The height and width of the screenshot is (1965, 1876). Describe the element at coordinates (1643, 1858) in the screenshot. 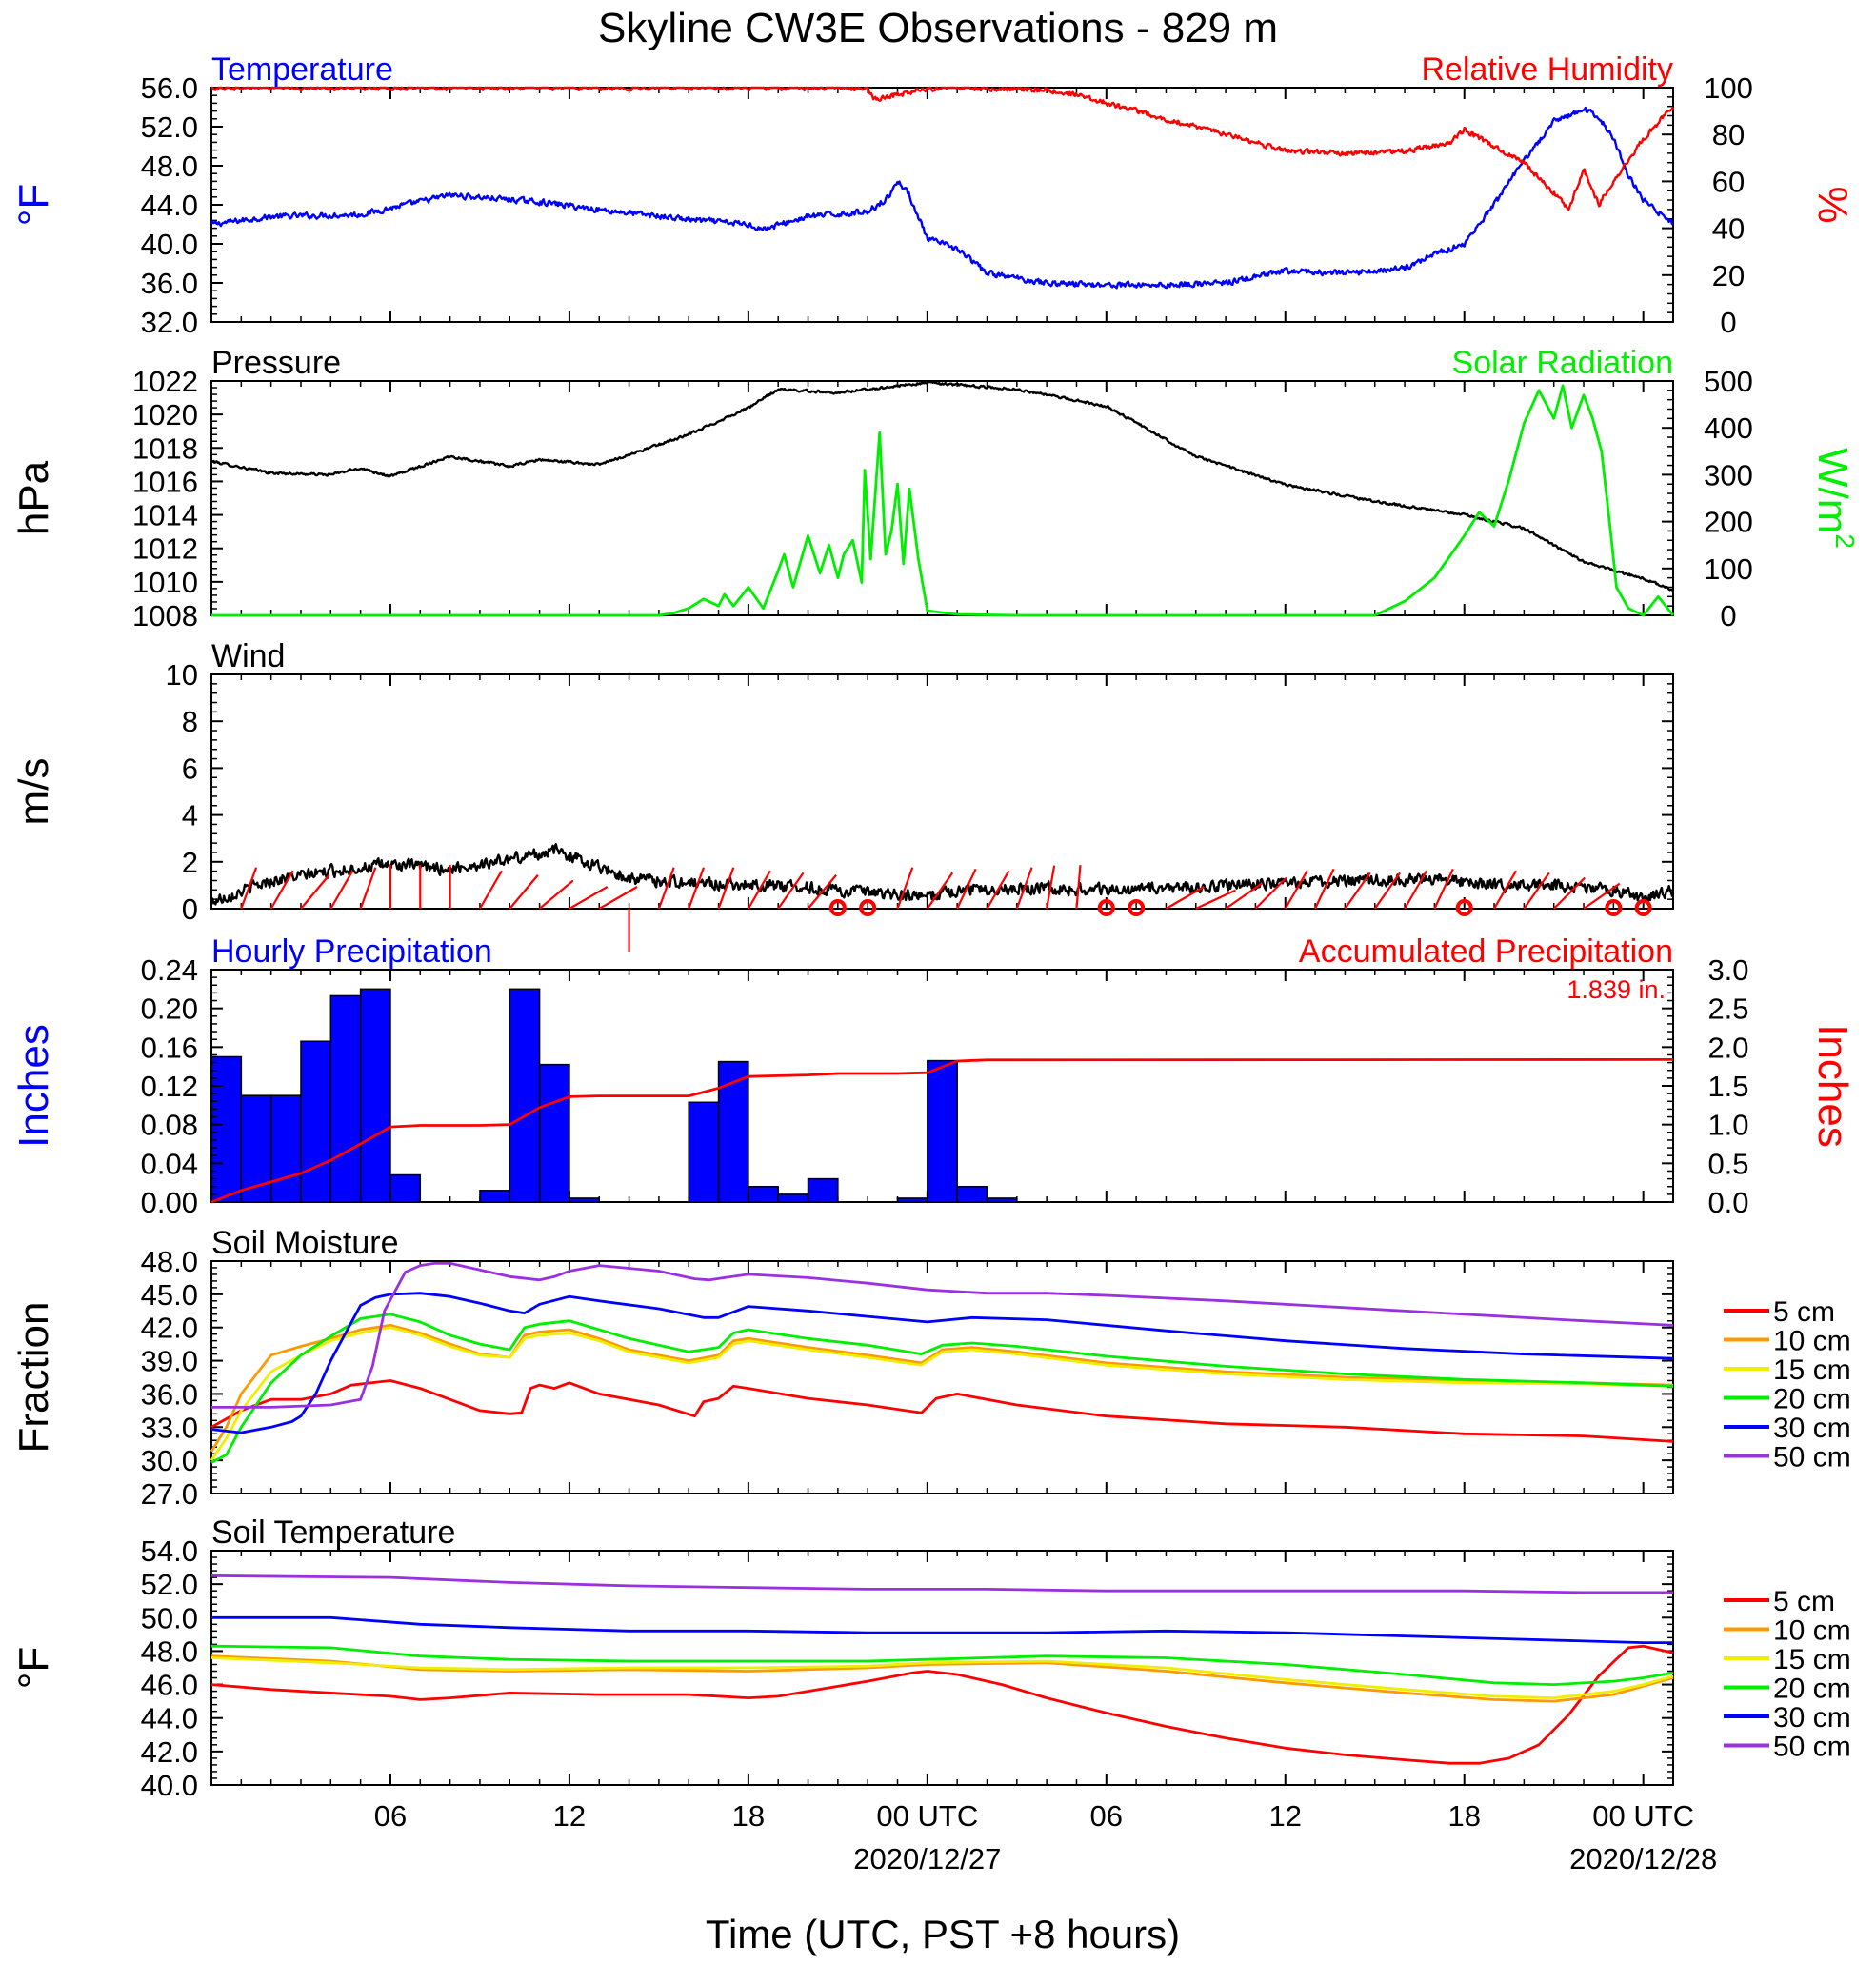

I see `x-date-label: 2020/12/28` at that location.